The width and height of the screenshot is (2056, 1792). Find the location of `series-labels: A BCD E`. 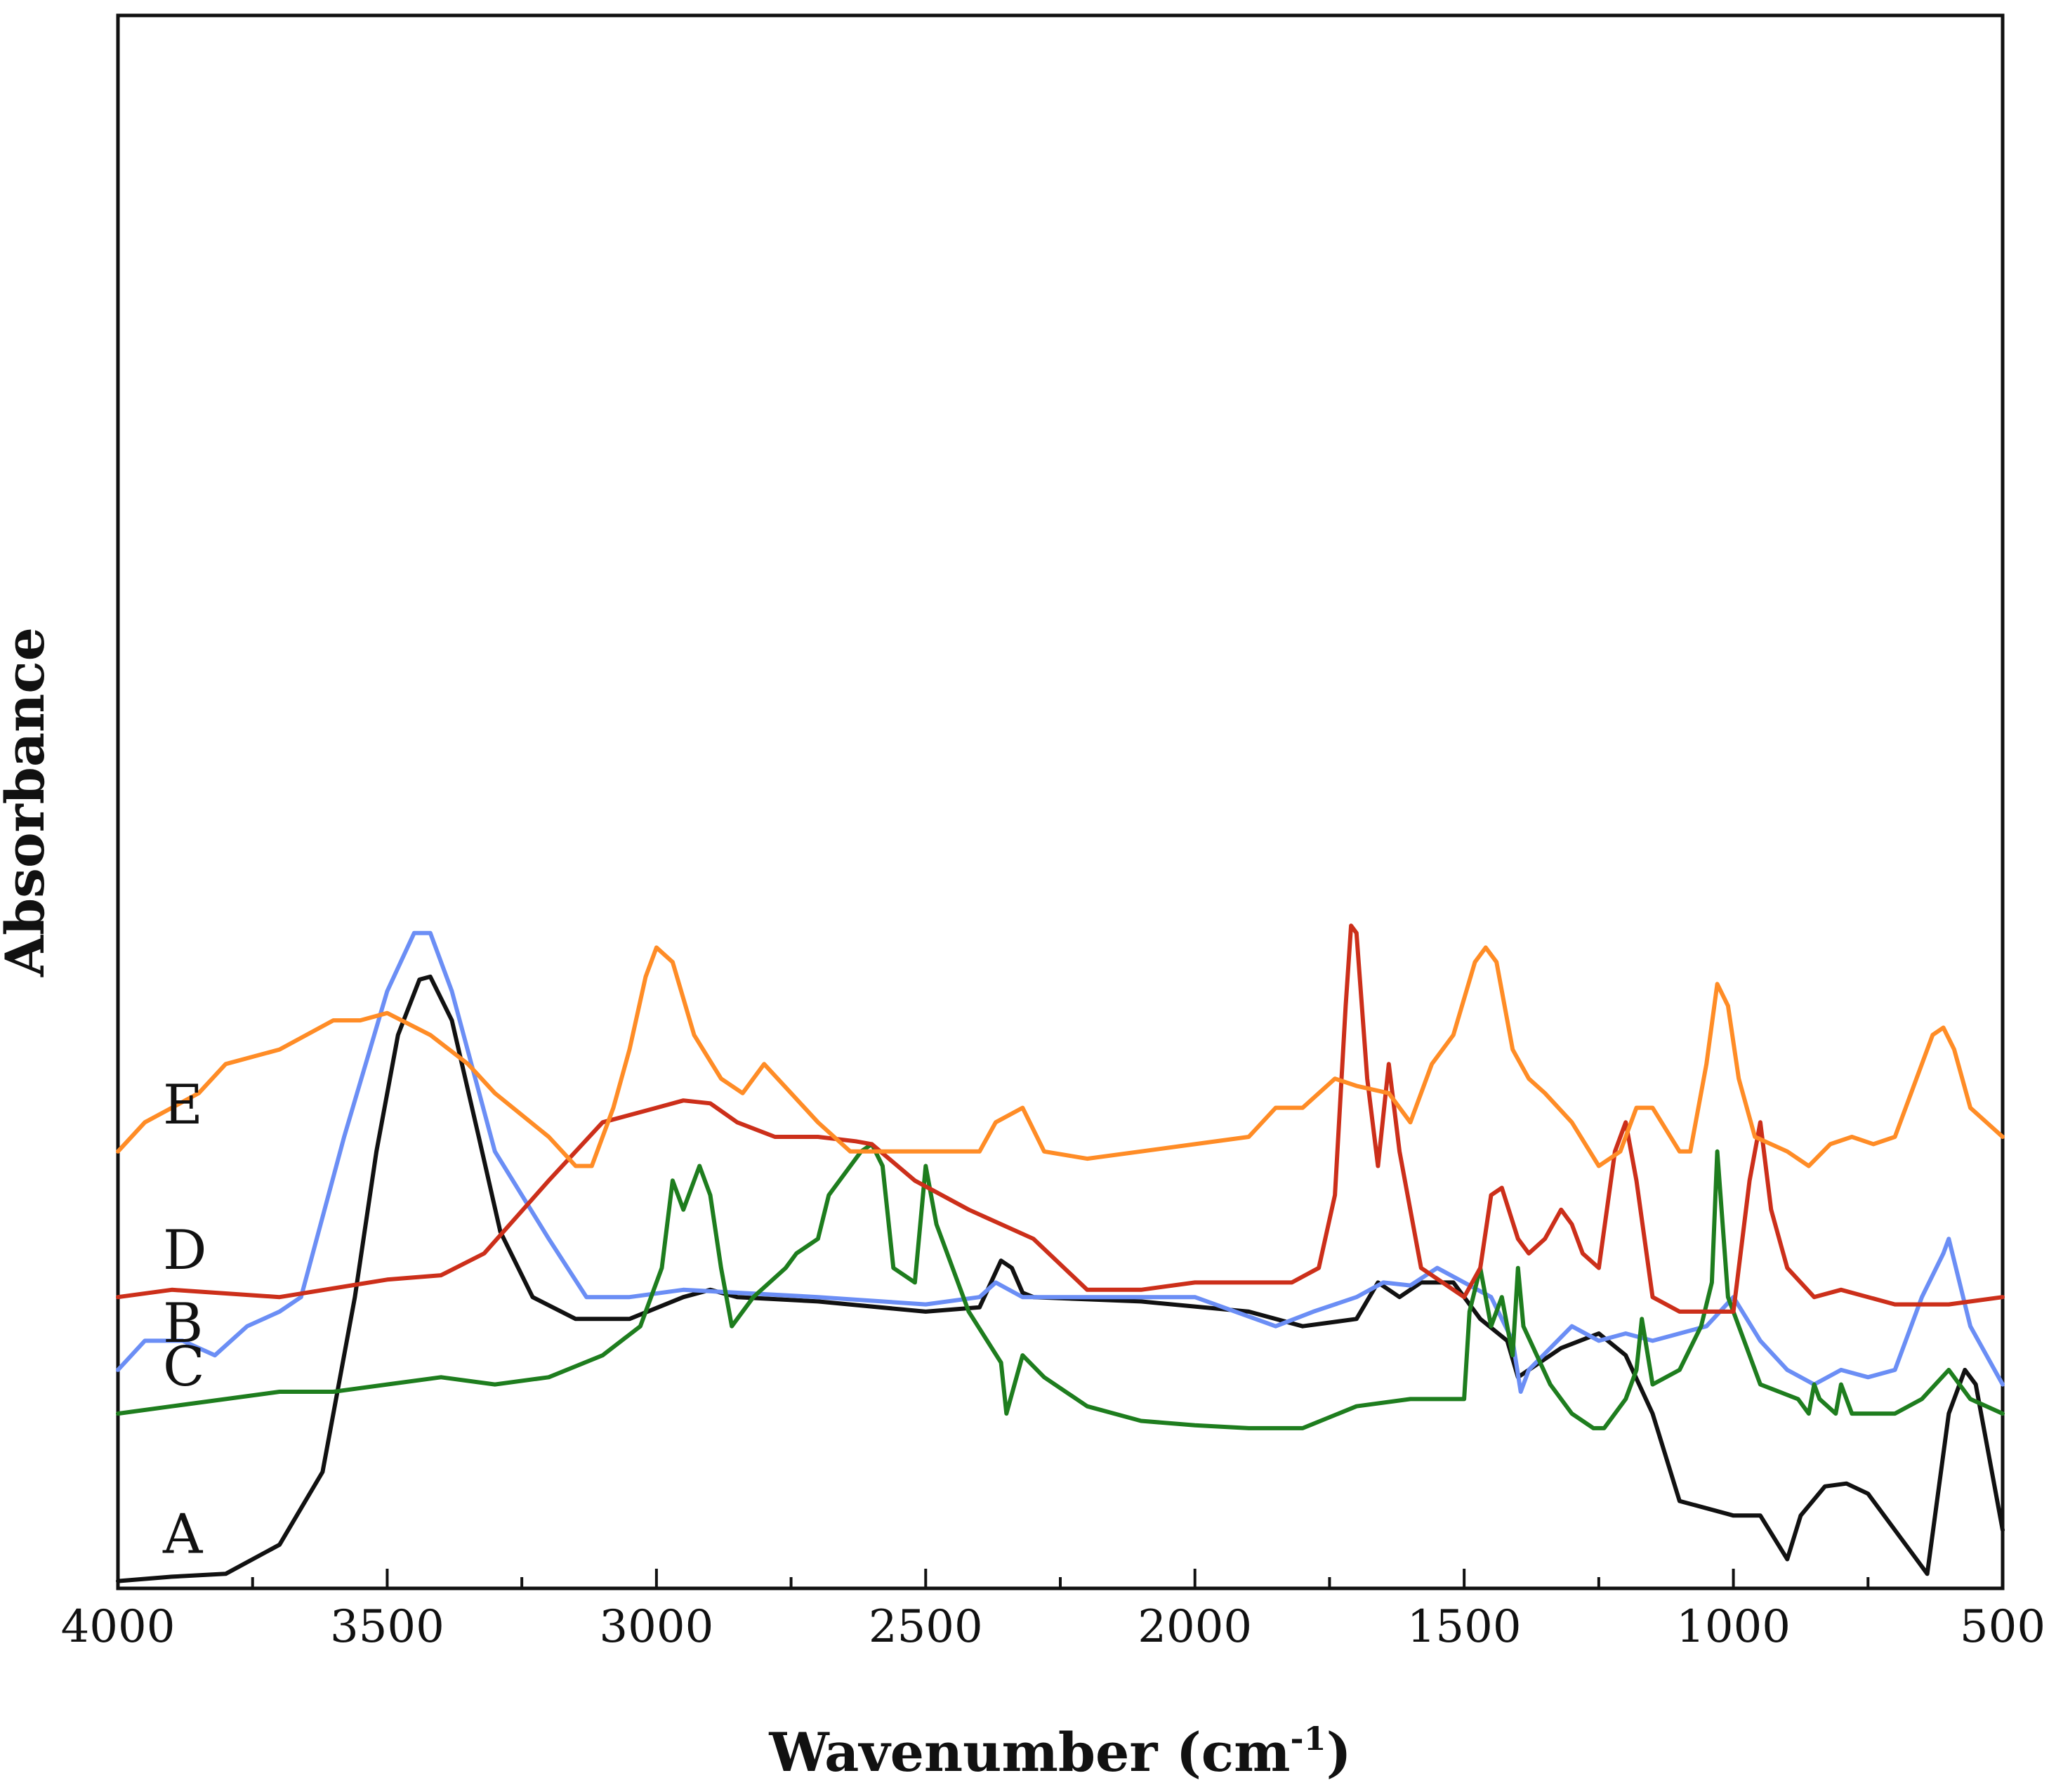

series-labels: A BCD E is located at coordinates (184, 1320).